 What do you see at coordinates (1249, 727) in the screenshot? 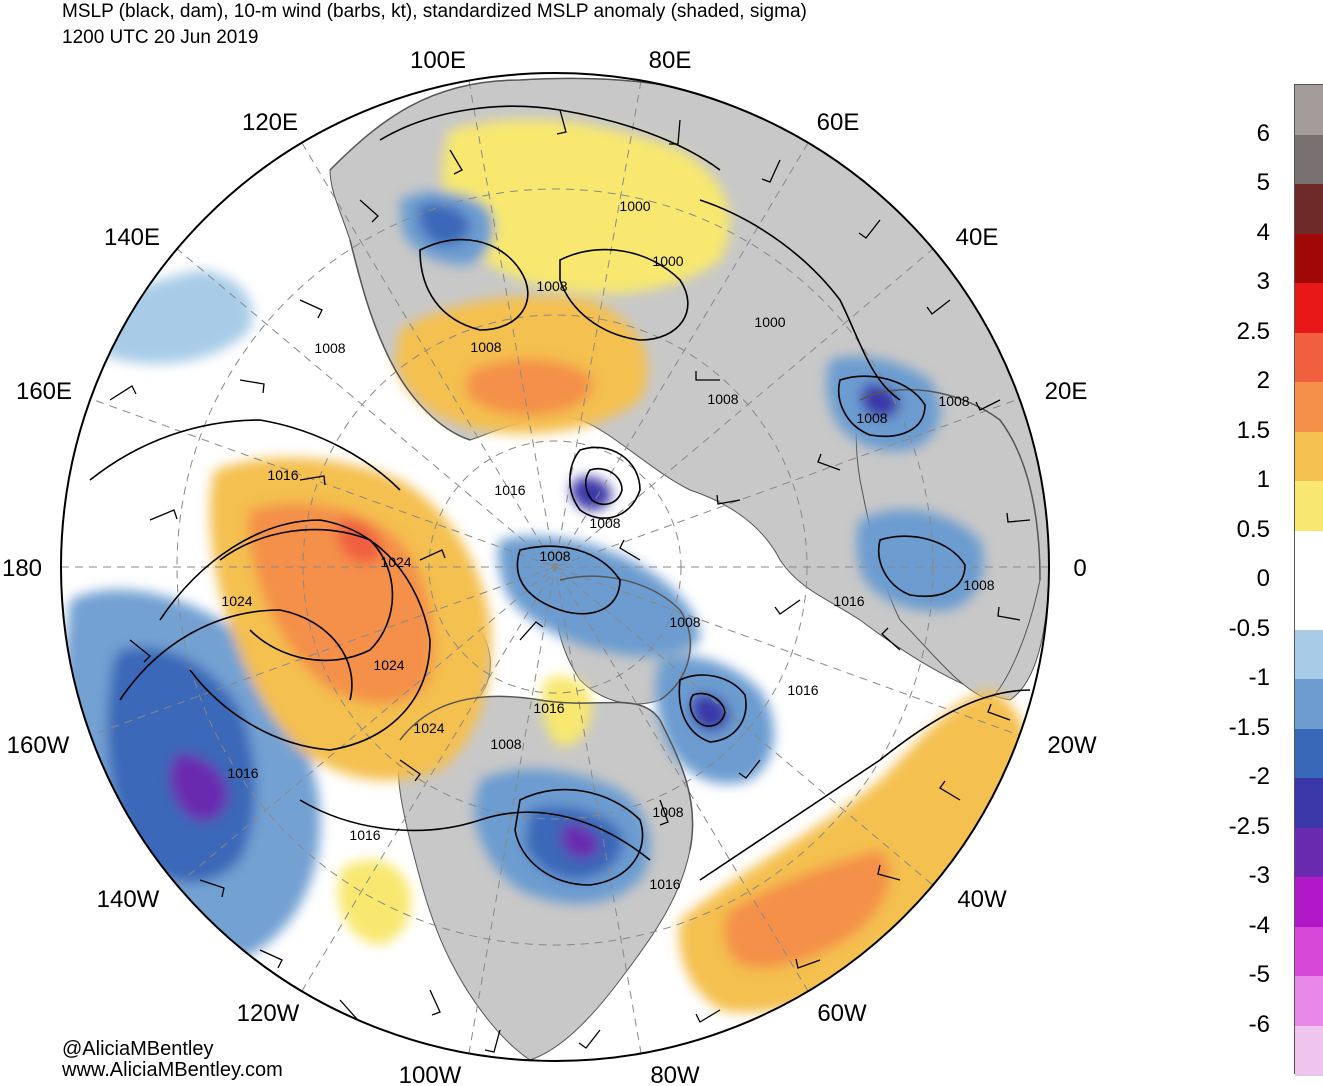
I see `colorbar-label: -1.5` at bounding box center [1249, 727].